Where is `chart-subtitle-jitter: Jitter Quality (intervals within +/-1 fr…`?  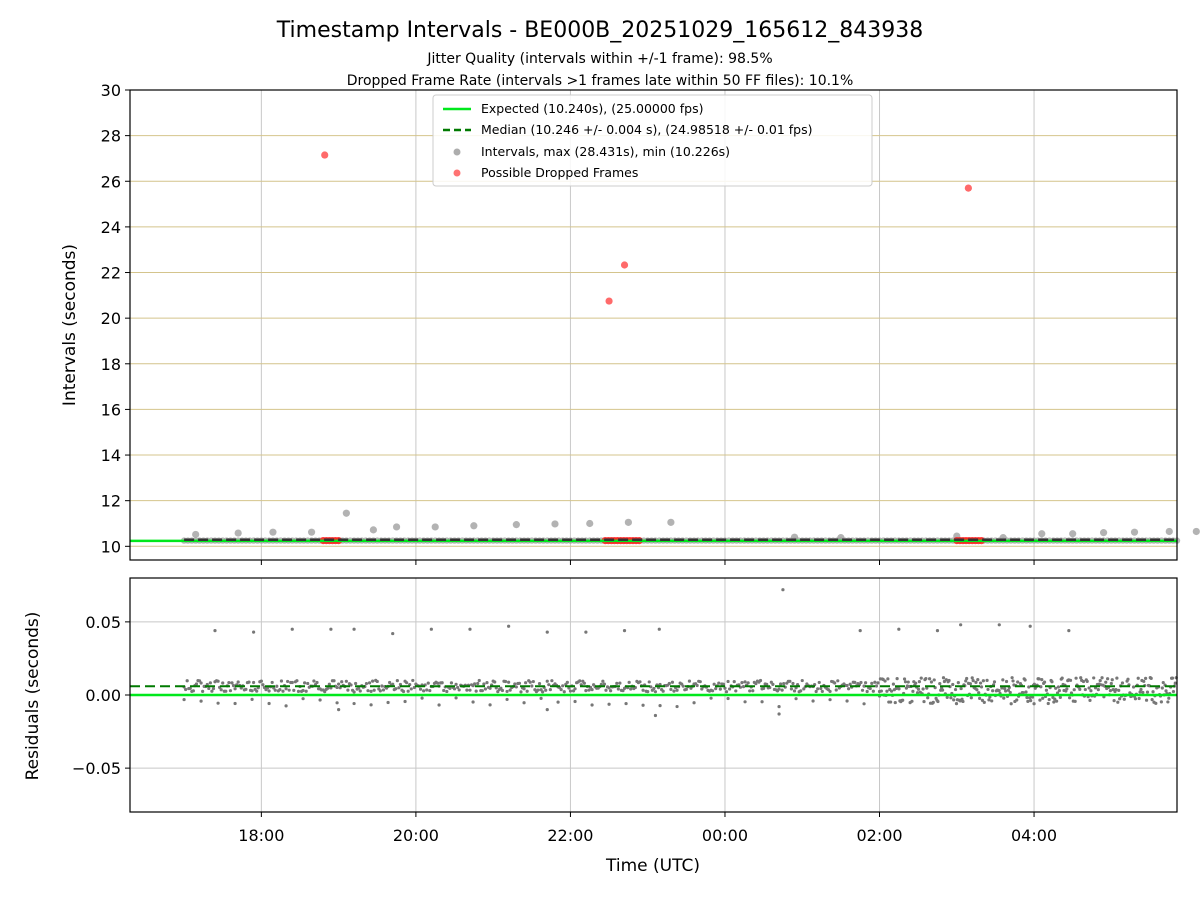 chart-subtitle-jitter: Jitter Quality (intervals within +/-1 fr… is located at coordinates (599, 59).